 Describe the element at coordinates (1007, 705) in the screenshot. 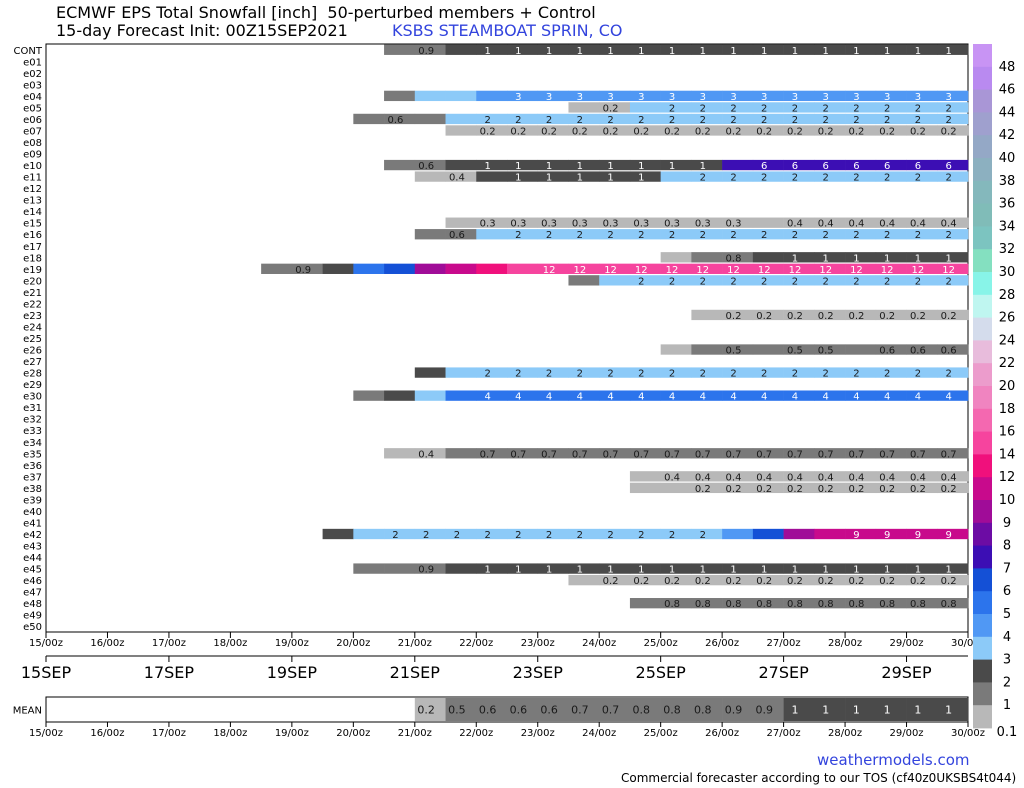

I see `colorbar-label: 1` at that location.